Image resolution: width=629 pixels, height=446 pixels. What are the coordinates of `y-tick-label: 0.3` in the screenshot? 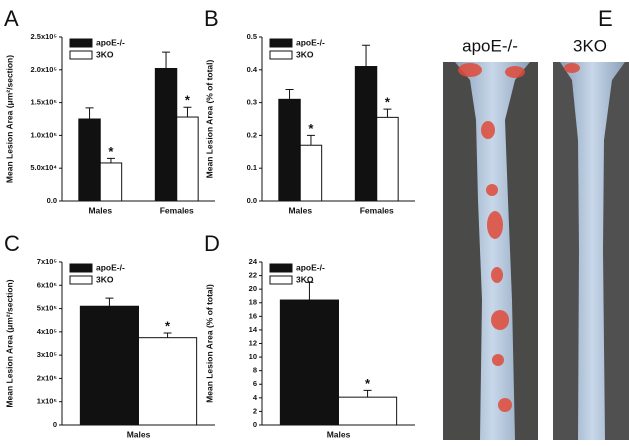 It's located at (252, 102).